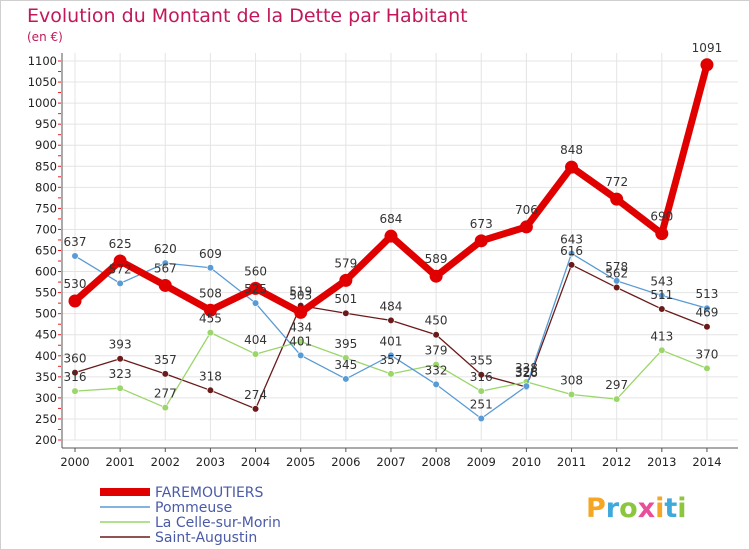 The width and height of the screenshot is (750, 550). Describe the element at coordinates (165, 462) in the screenshot. I see `x-tick-label: 2002` at that location.